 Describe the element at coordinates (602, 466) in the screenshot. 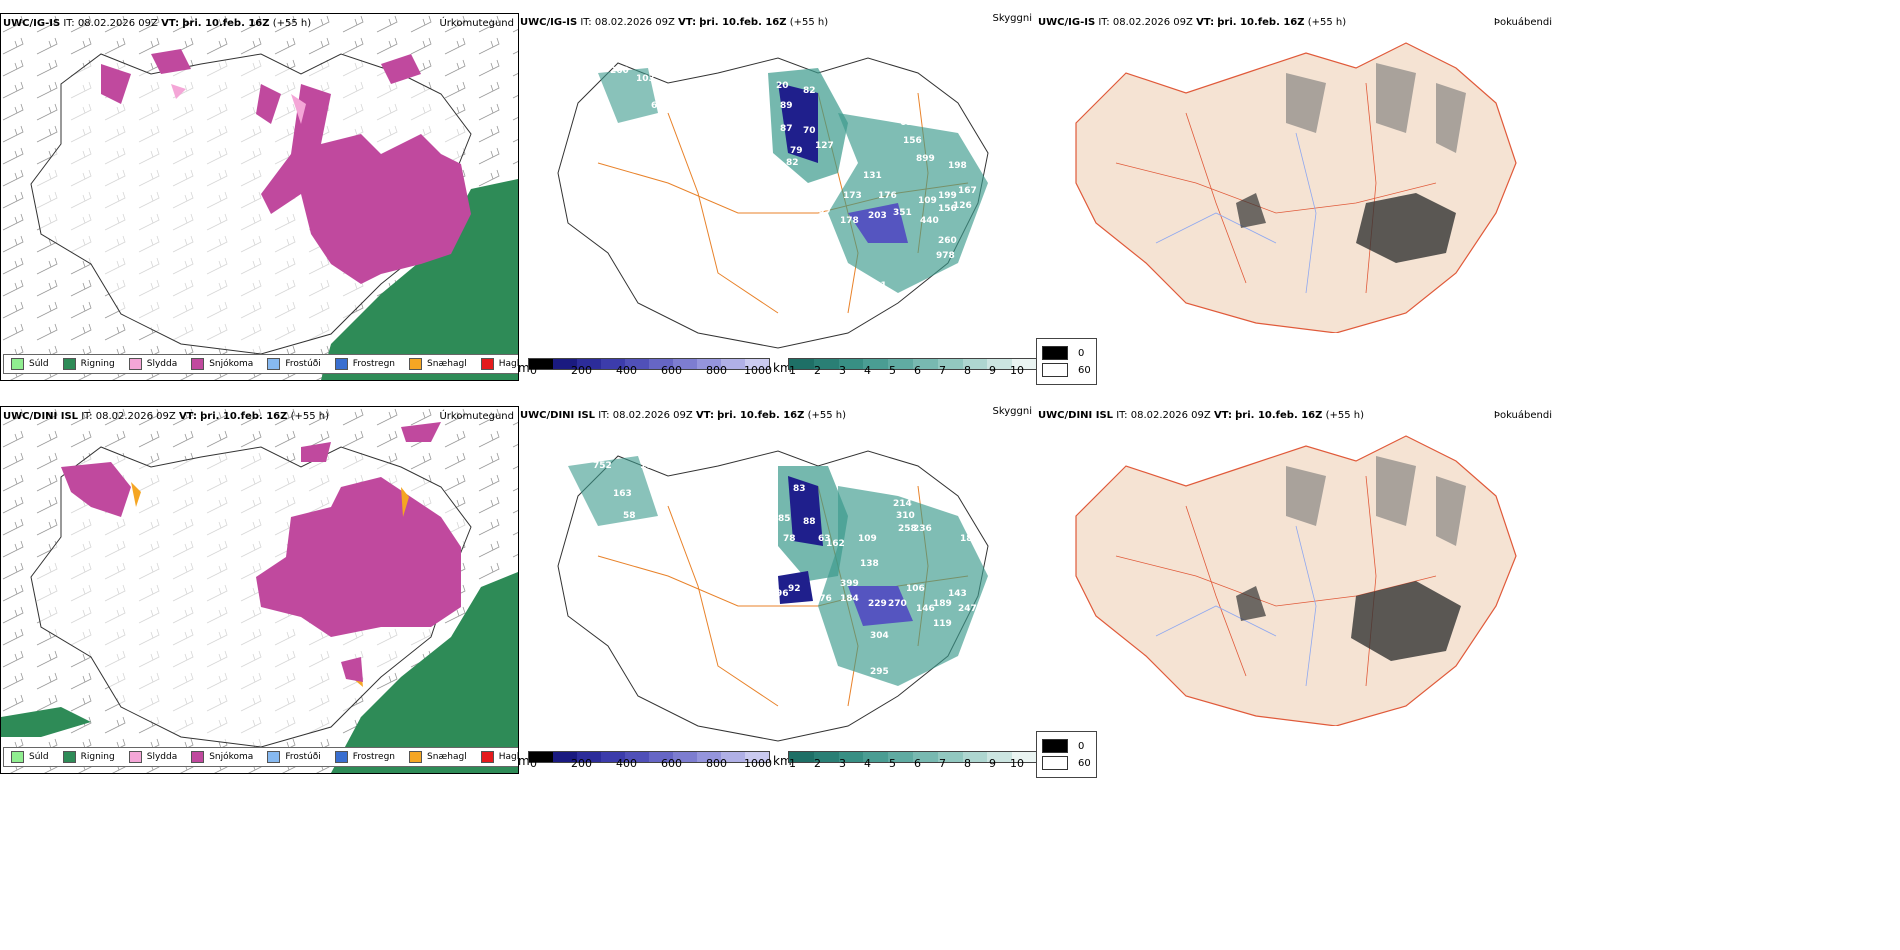

I see `ceiling-value-label: 752` at that location.